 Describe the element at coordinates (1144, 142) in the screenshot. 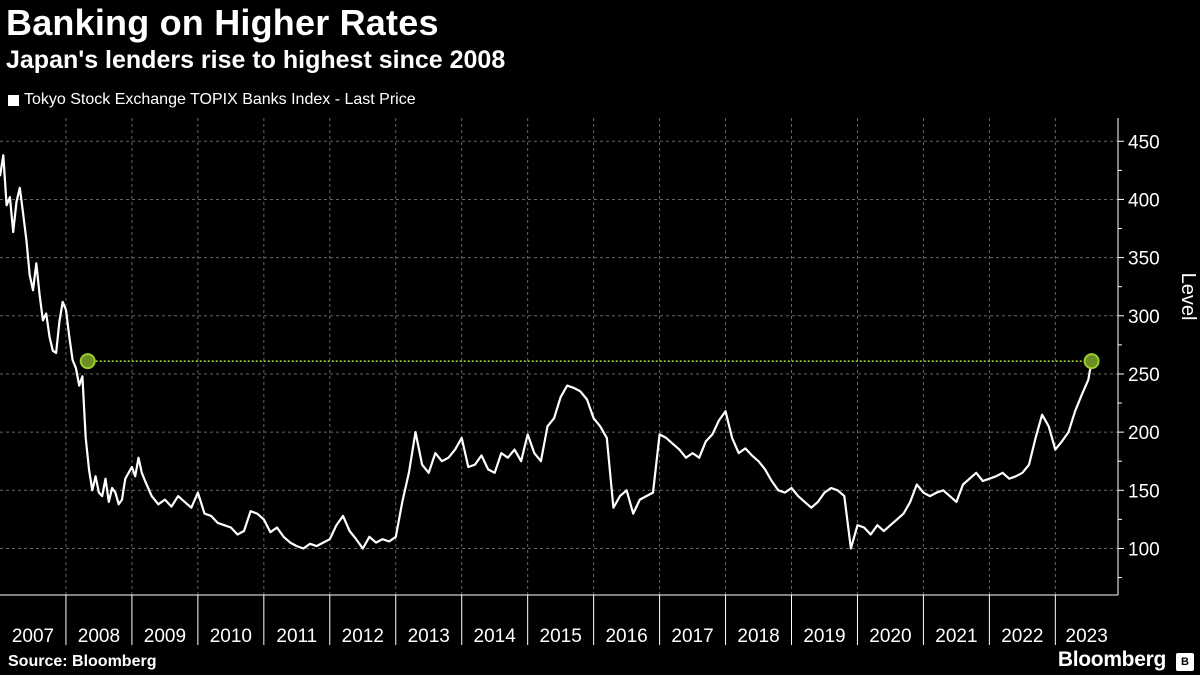

I see `y-tick-label: 450` at that location.